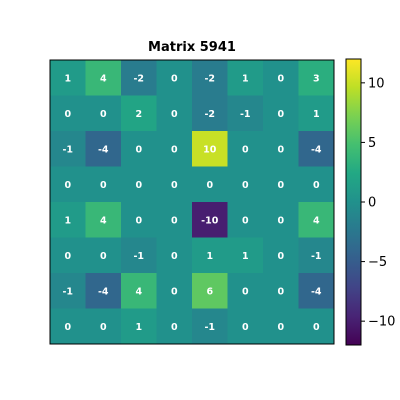  I want to click on colorbar, so click(353, 202).